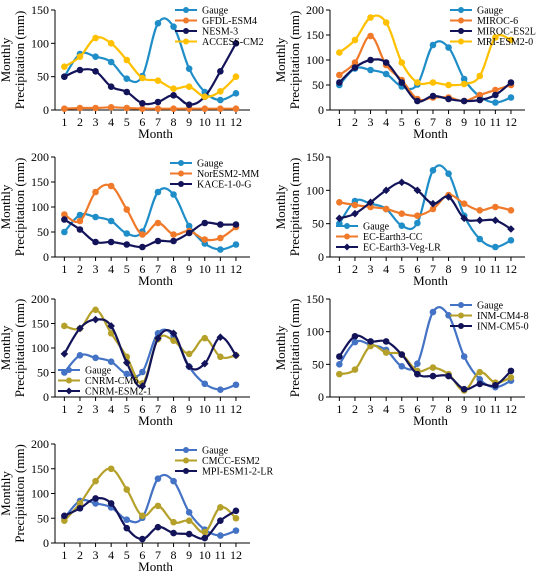 This screenshot has height=576, width=550. I want to click on x-tick-label: 1, so click(64, 409).